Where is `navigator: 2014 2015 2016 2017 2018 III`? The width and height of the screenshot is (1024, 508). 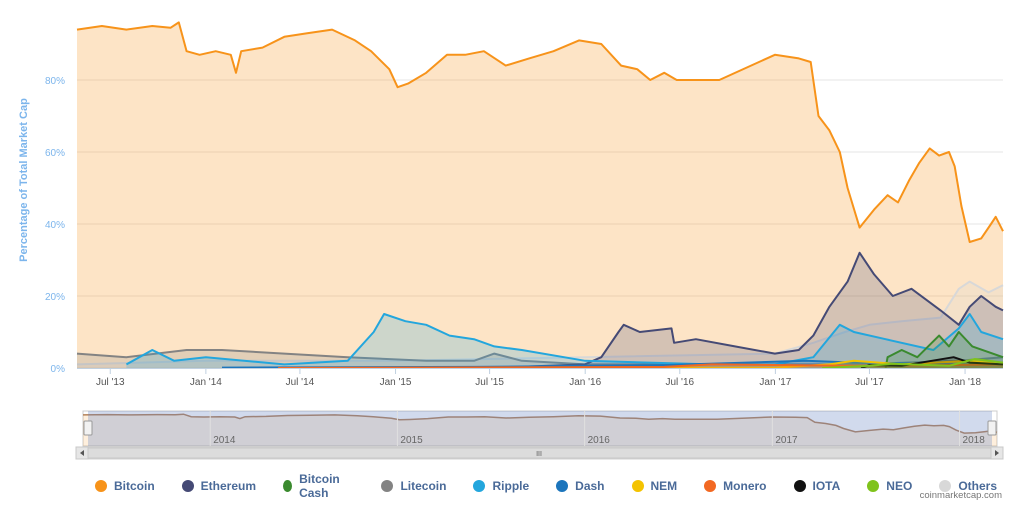 navigator: 2014 2015 2016 2017 2018 III is located at coordinates (539, 435).